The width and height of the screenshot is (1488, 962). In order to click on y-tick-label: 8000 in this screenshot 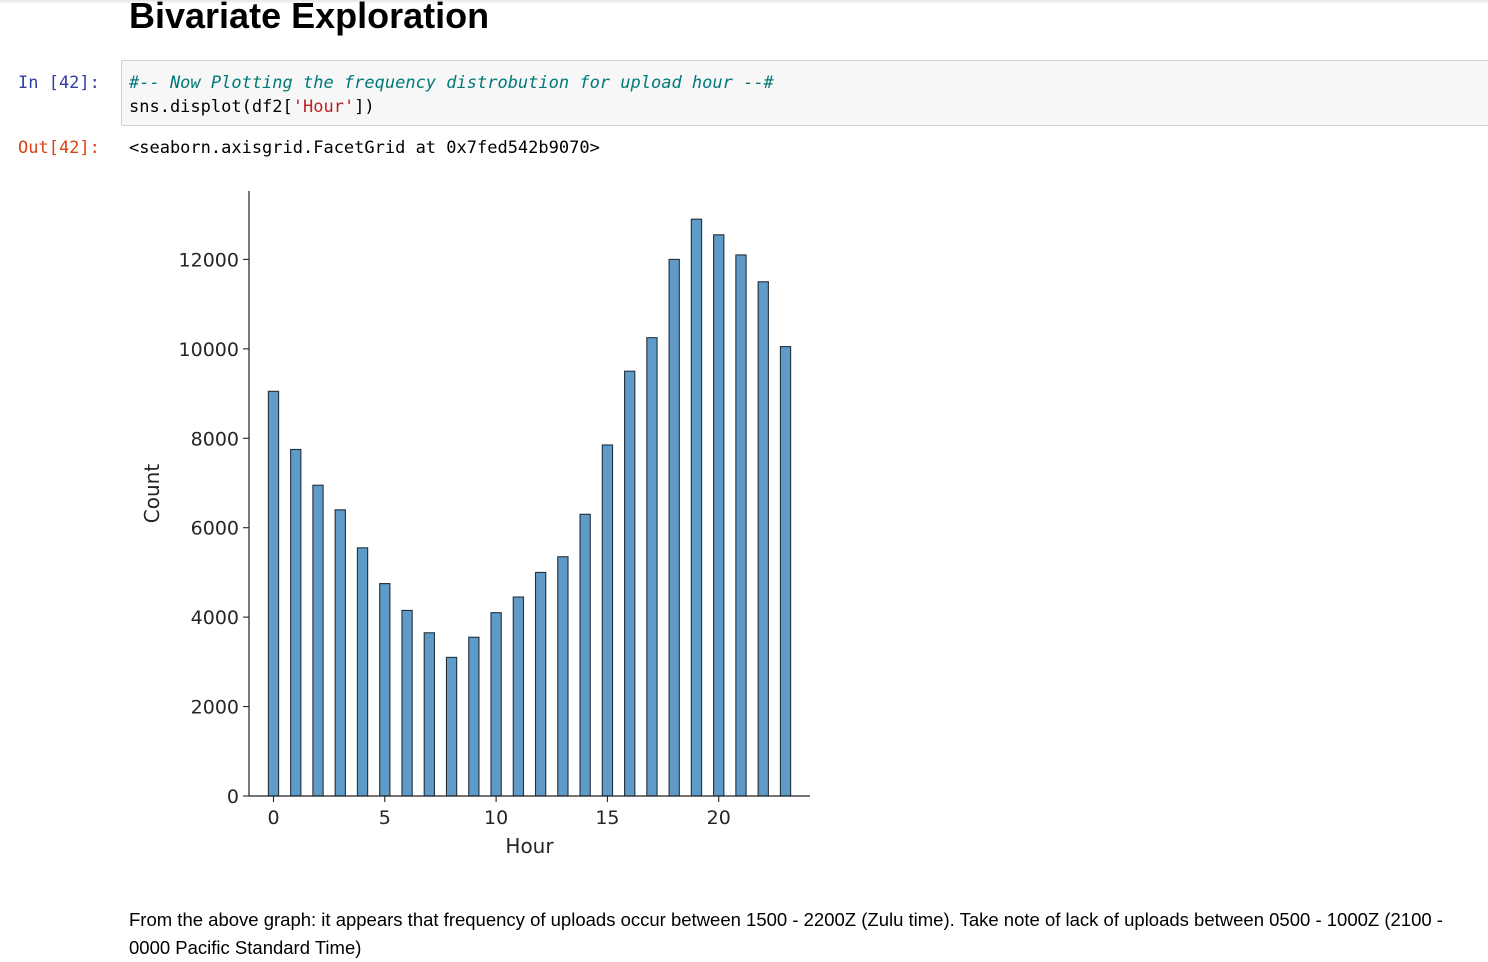, I will do `click(215, 439)`.